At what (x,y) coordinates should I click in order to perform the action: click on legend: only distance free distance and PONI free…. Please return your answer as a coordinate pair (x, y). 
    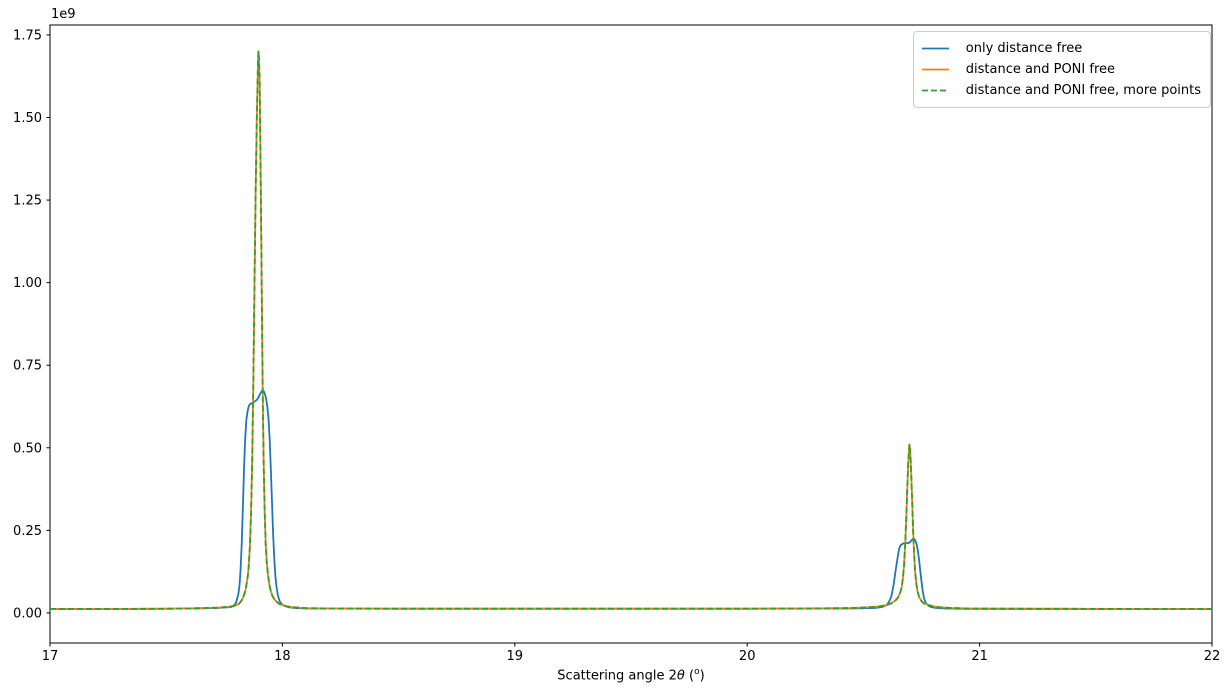
    Looking at the image, I should click on (1061, 69).